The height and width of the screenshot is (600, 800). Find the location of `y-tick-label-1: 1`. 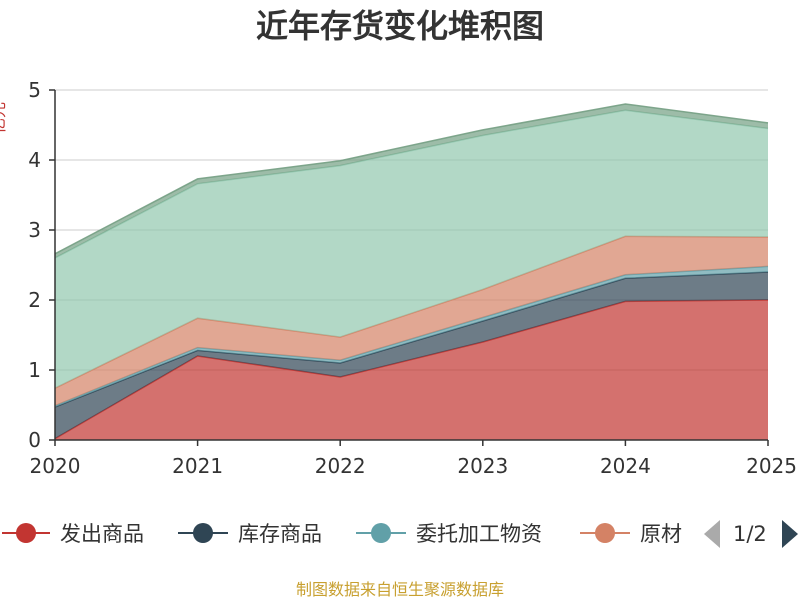

y-tick-label-1: 1 is located at coordinates (34, 370).